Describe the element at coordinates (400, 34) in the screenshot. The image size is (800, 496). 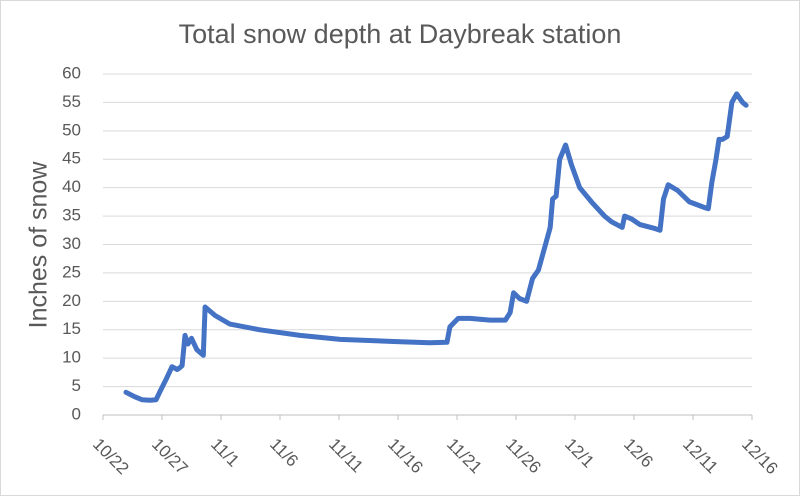
I see `chart-title: Total snow depth at Daybreak station` at that location.